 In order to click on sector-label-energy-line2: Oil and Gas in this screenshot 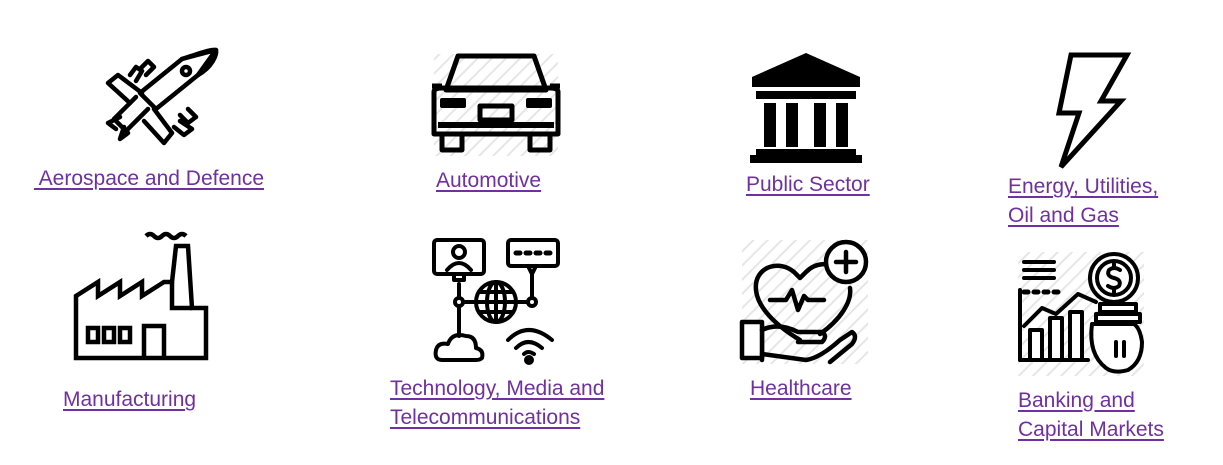, I will do `click(1063, 215)`.